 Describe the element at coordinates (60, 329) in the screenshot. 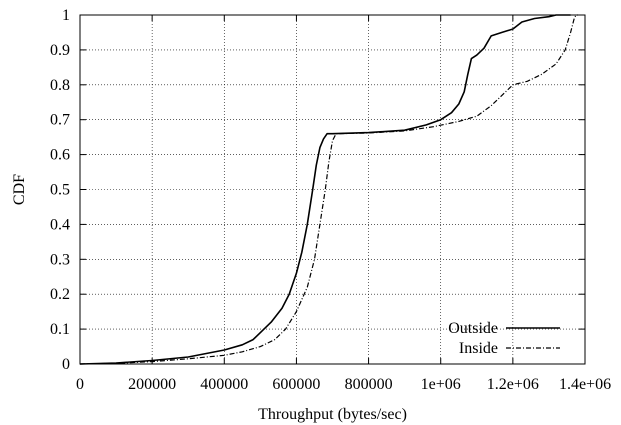

I see `y-tick-label: 0.1` at that location.